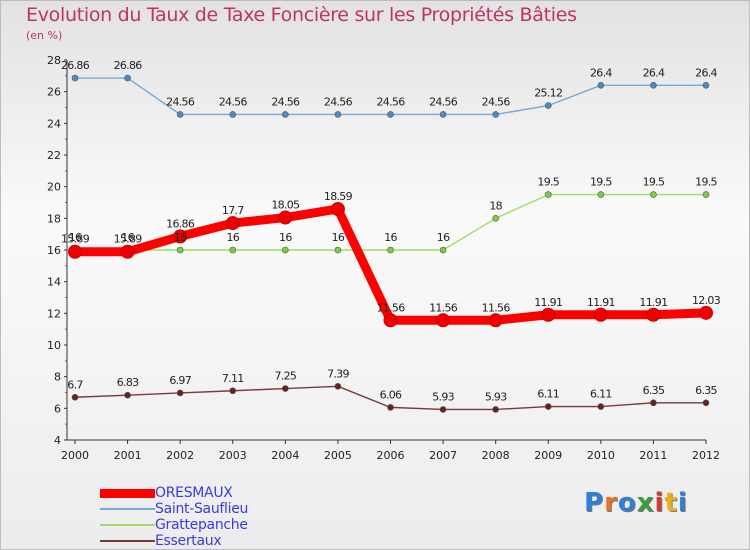 The width and height of the screenshot is (750, 550). Describe the element at coordinates (233, 378) in the screenshot. I see `data-label: 7.11` at that location.